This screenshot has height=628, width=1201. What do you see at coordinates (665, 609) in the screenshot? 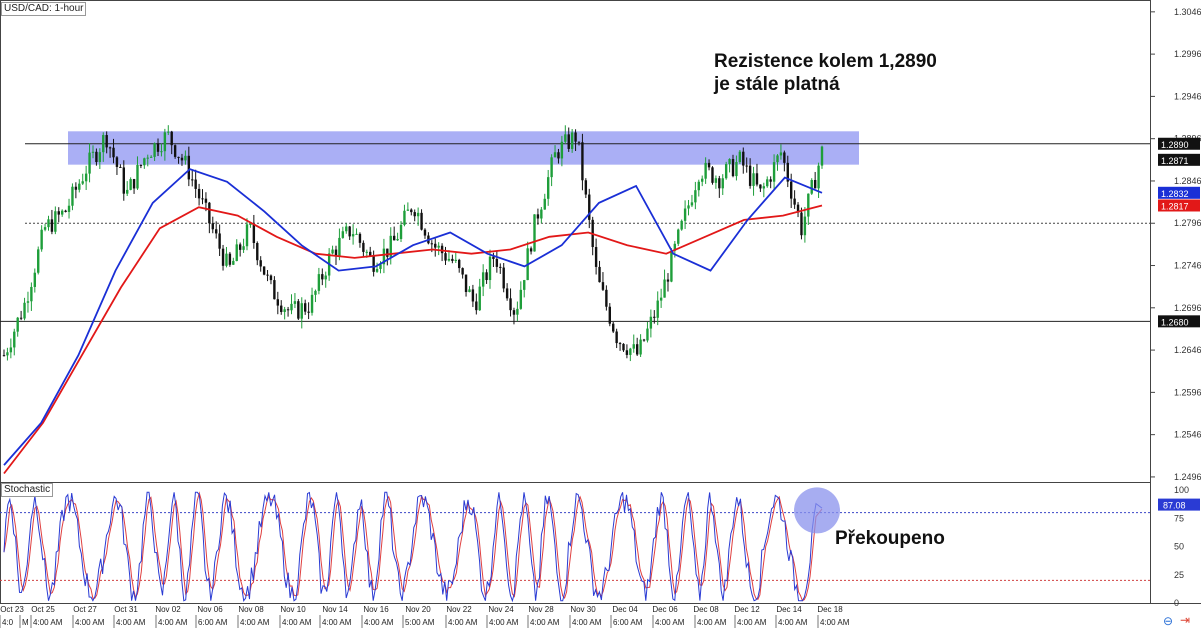
I see `x-date-label: Dec 06` at bounding box center [665, 609].